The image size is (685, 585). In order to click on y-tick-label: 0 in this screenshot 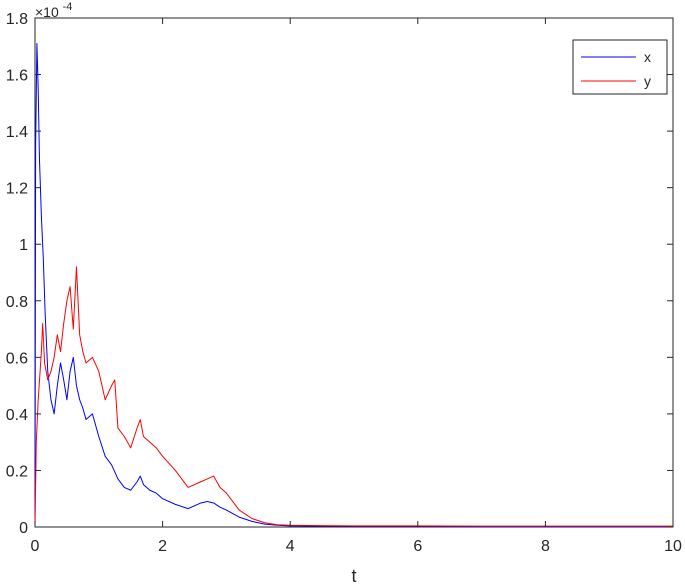, I will do `click(23, 528)`.